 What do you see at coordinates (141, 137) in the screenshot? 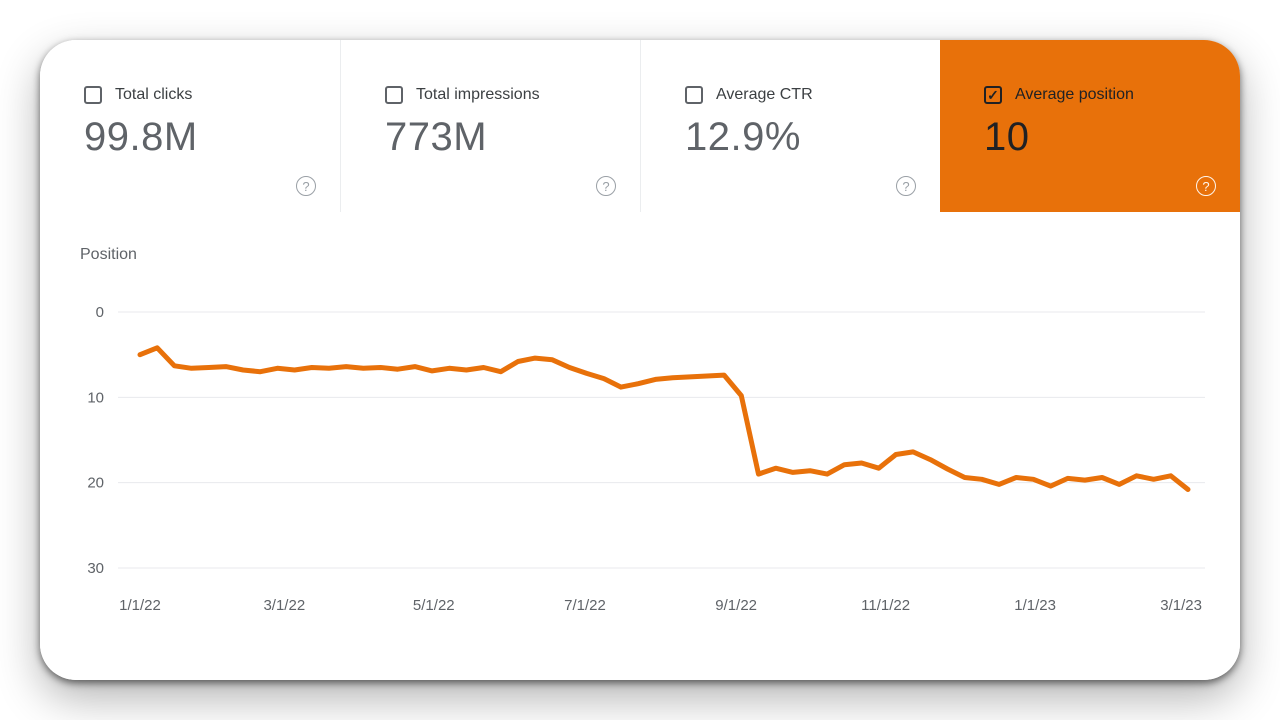
I see `metric-value: 99.8M` at bounding box center [141, 137].